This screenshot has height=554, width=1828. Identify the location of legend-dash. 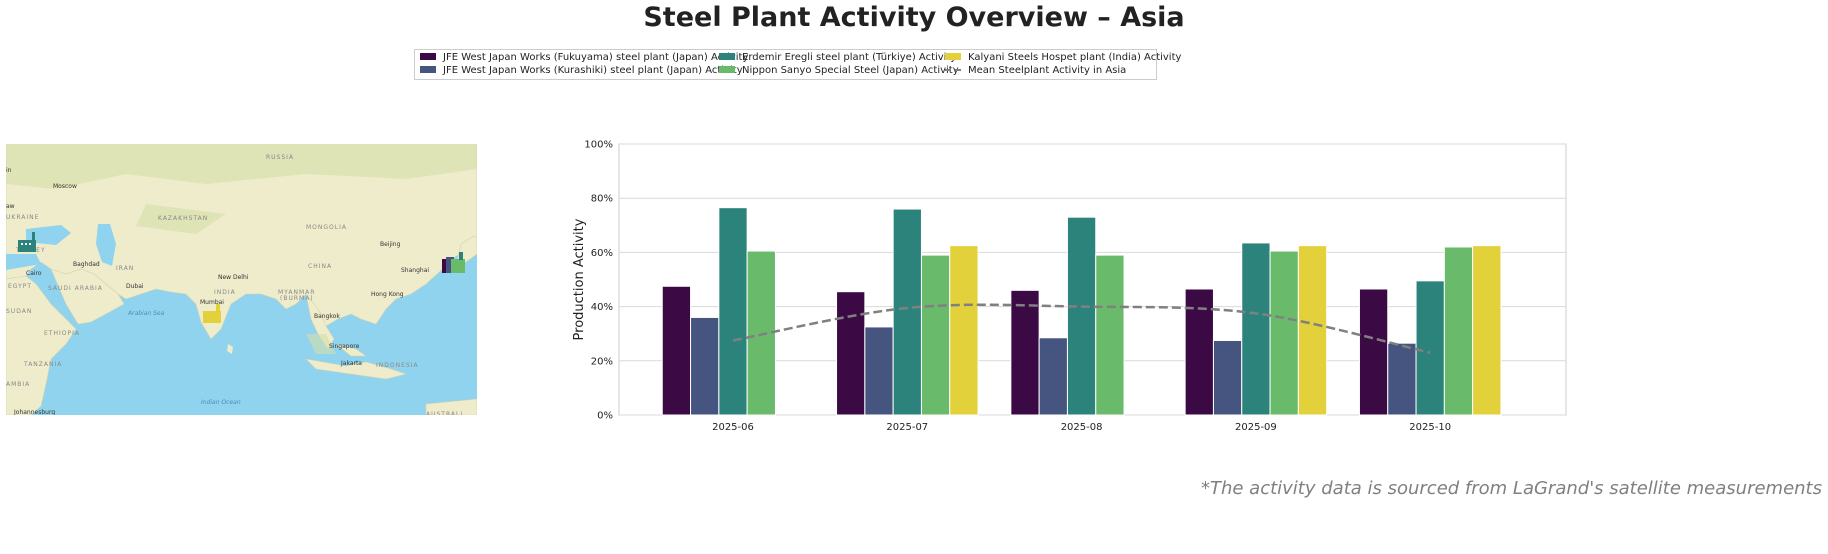
(953, 70).